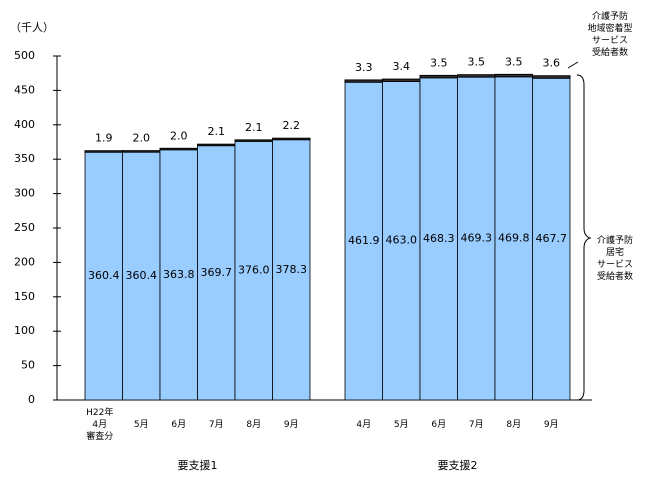 Image resolution: width=645 pixels, height=480 pixels. I want to click on legend-entry-line: 地域密着型, so click(609, 28).